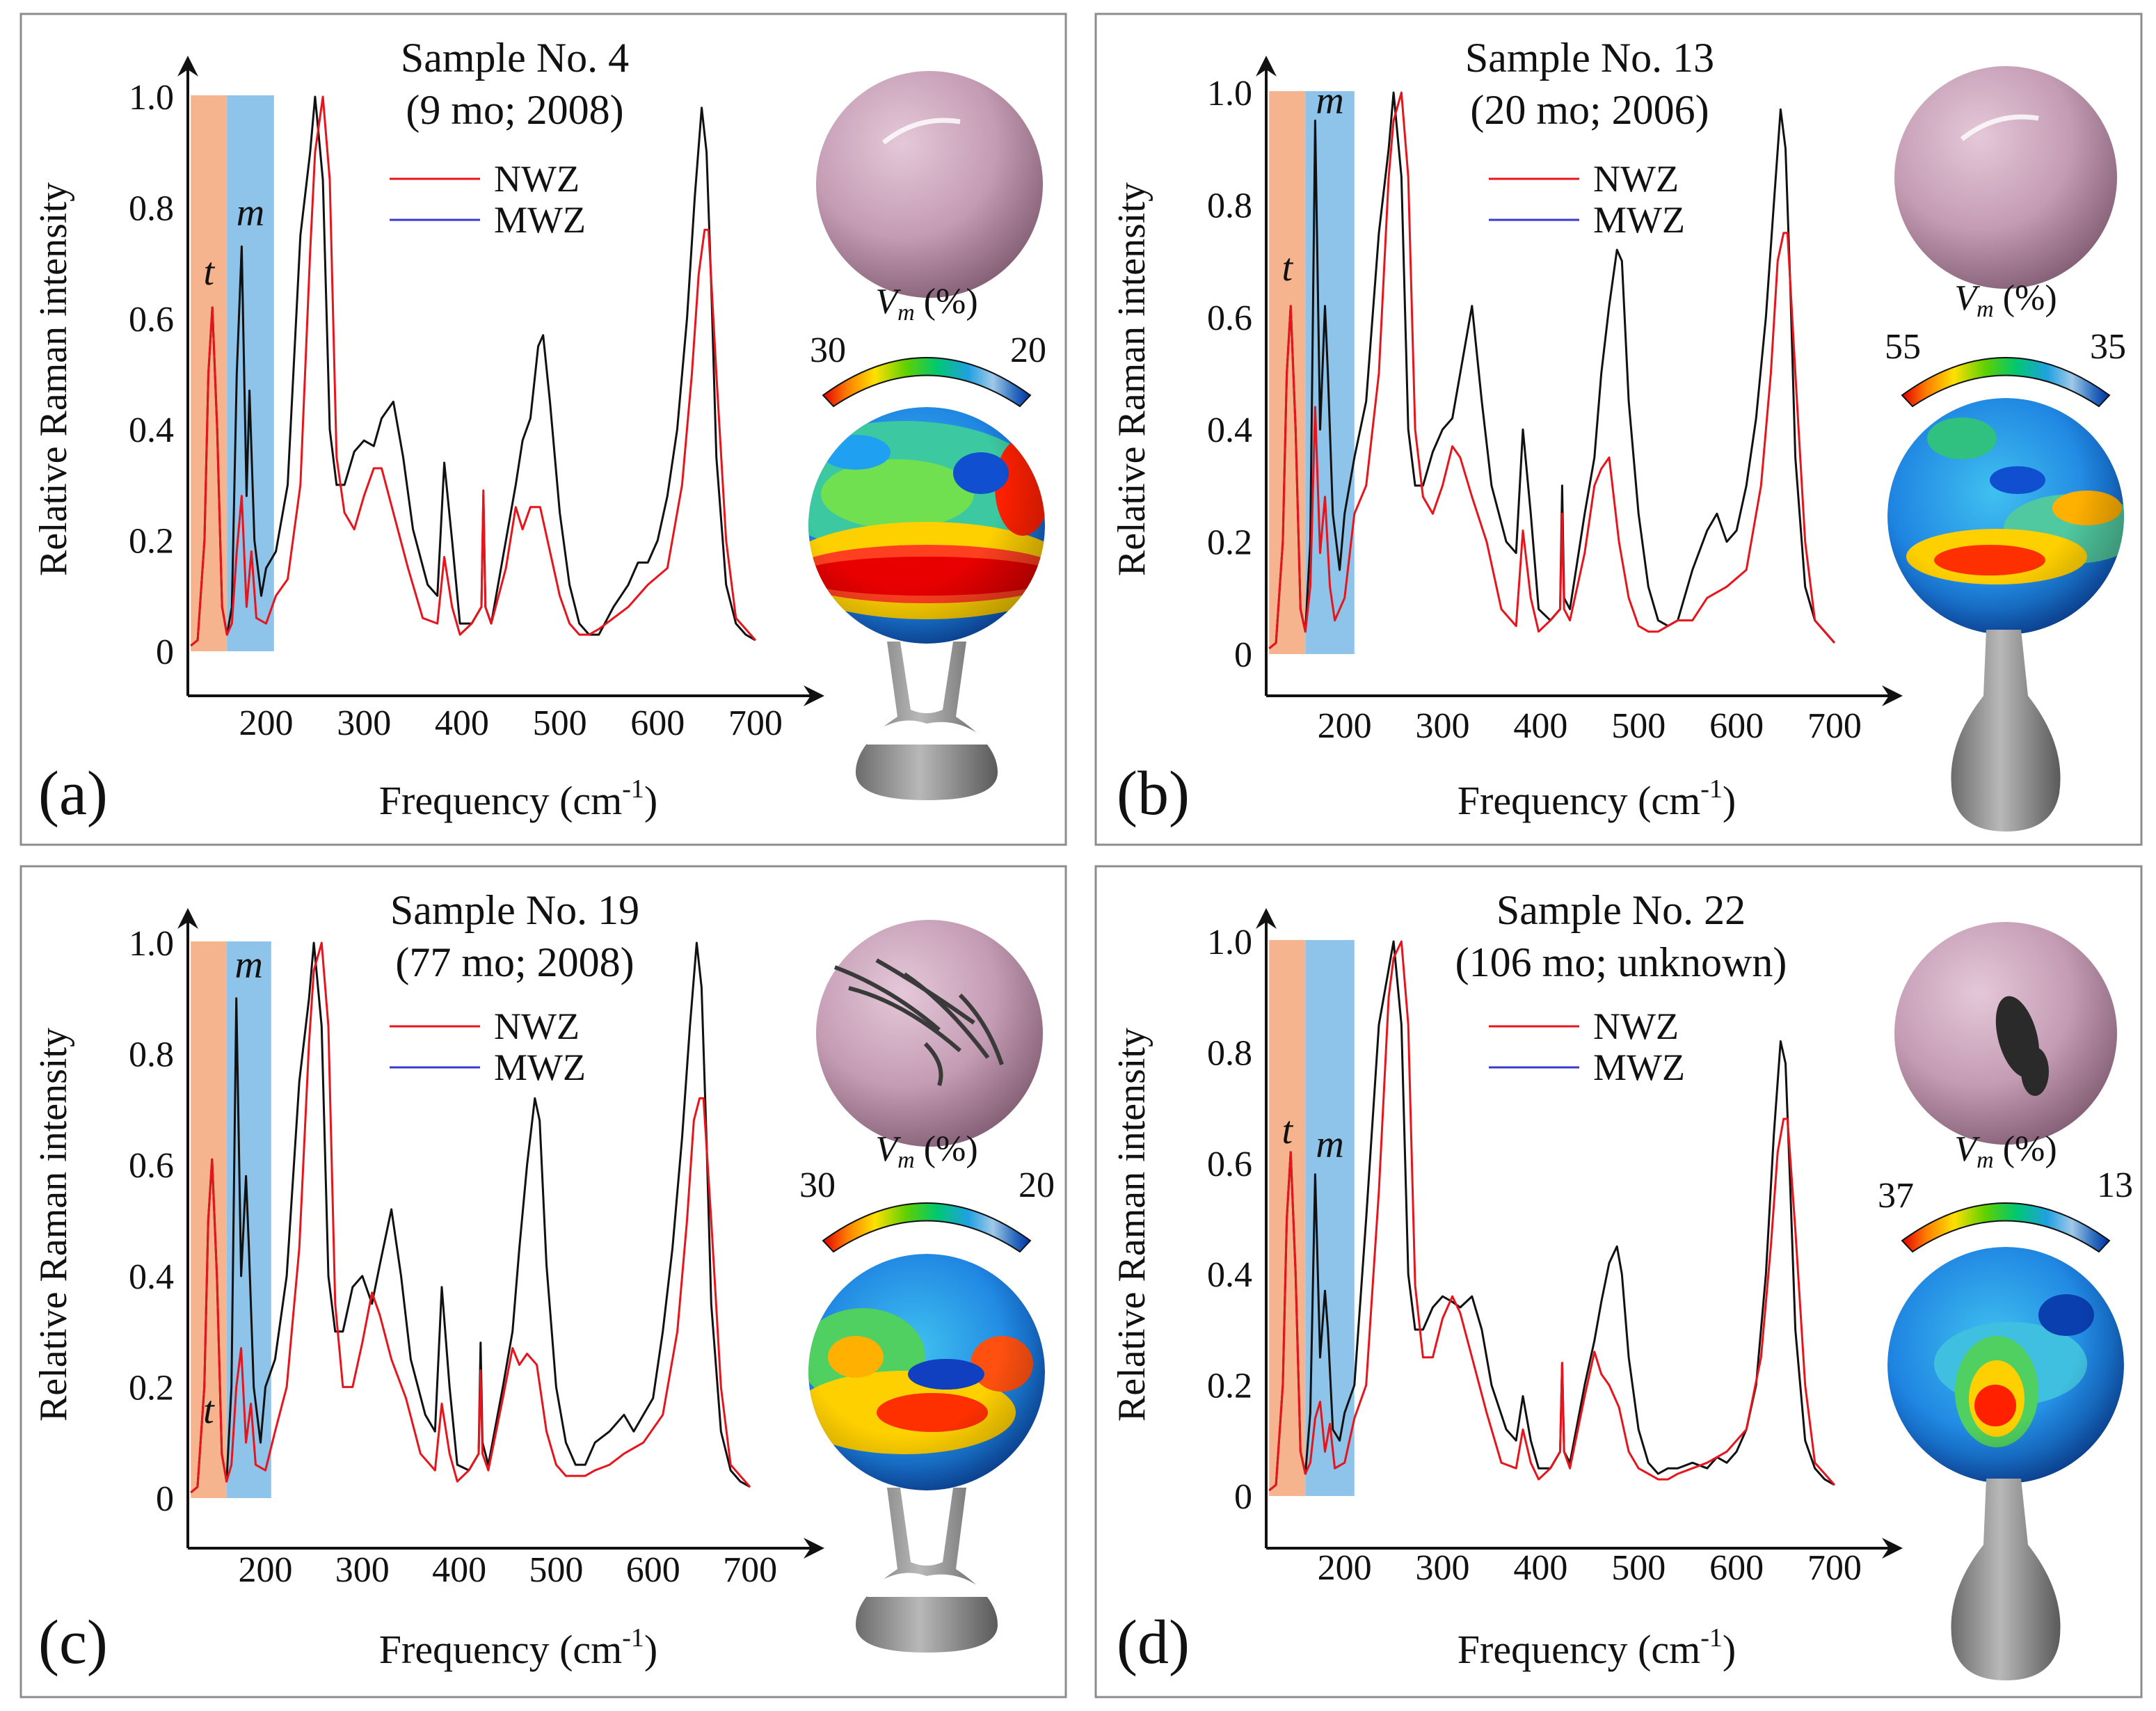  I want to click on panel-title: Sample No. 19, so click(514, 910).